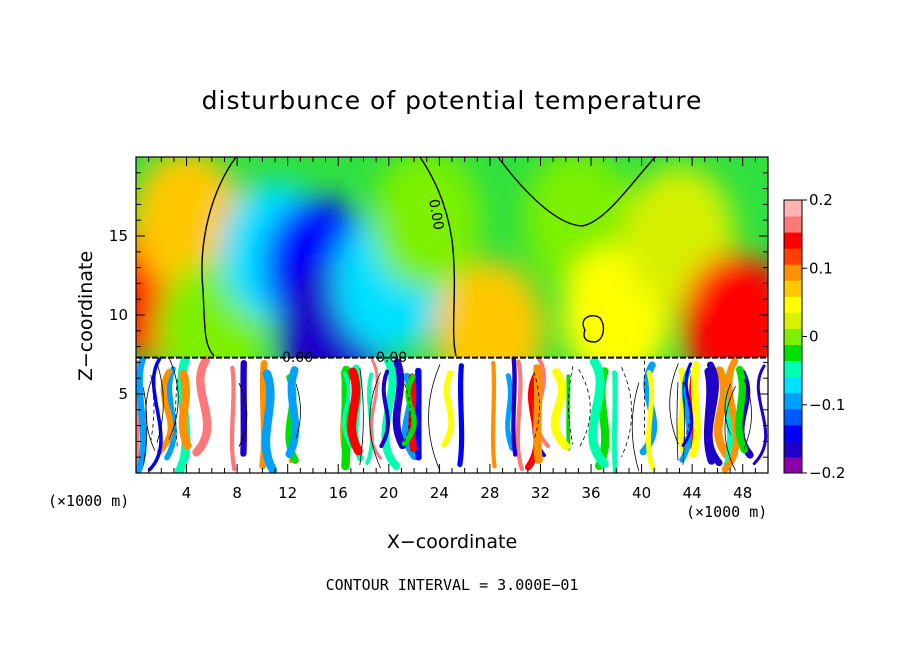 The width and height of the screenshot is (904, 654). Describe the element at coordinates (338, 493) in the screenshot. I see `x-tick-label: 16` at that location.